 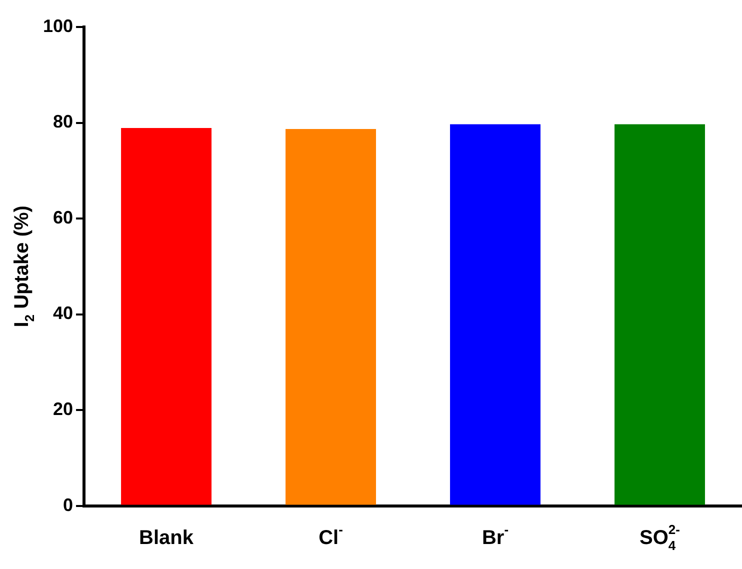 I want to click on y-tick-label: 20, so click(x=63, y=409).